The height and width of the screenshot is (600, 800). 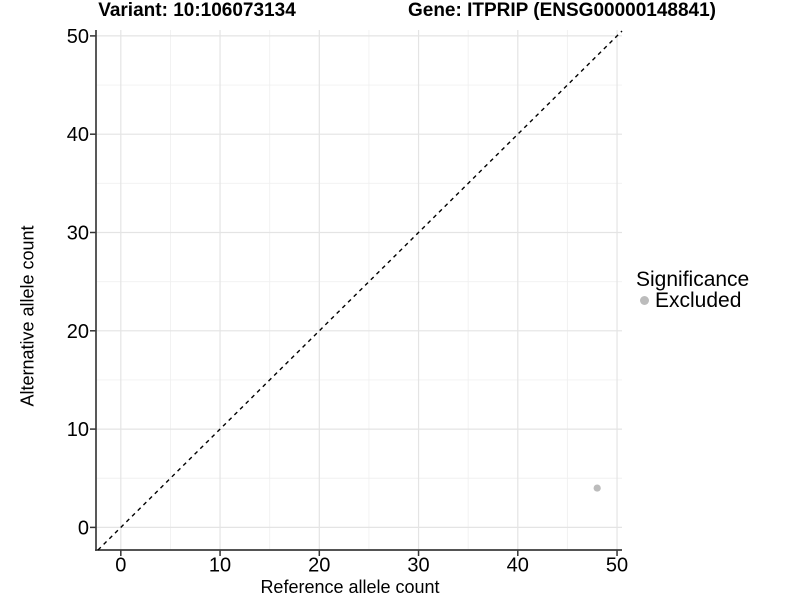 I want to click on data-point, so click(x=597, y=488).